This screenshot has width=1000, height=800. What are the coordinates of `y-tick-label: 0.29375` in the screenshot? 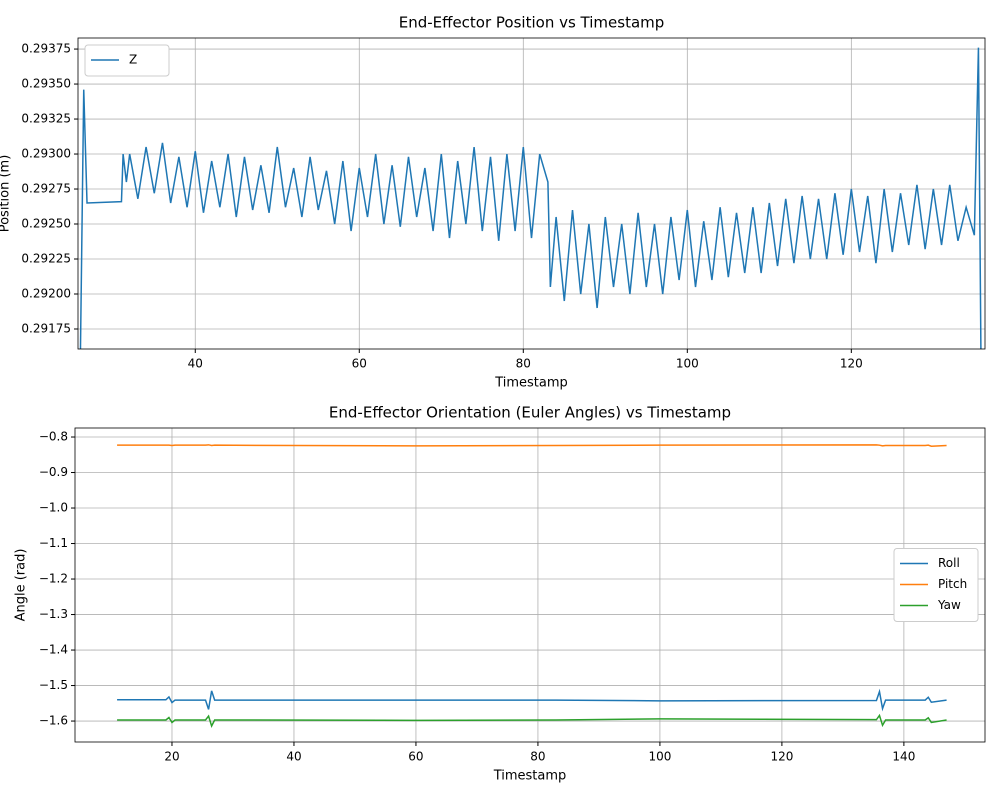 It's located at (46, 49).